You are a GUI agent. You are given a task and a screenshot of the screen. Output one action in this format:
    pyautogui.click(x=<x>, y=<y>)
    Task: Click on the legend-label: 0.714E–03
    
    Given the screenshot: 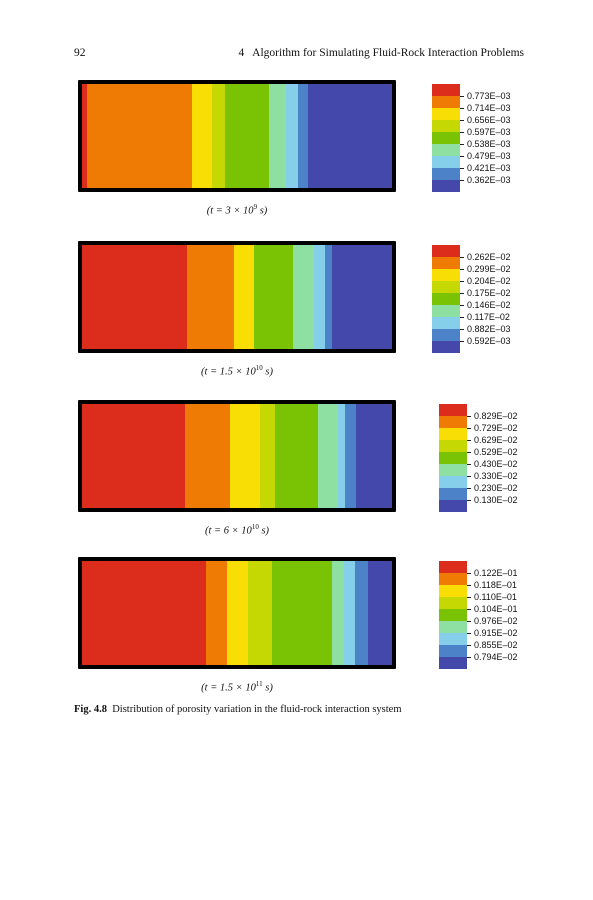 What is the action you would take?
    pyautogui.click(x=489, y=108)
    